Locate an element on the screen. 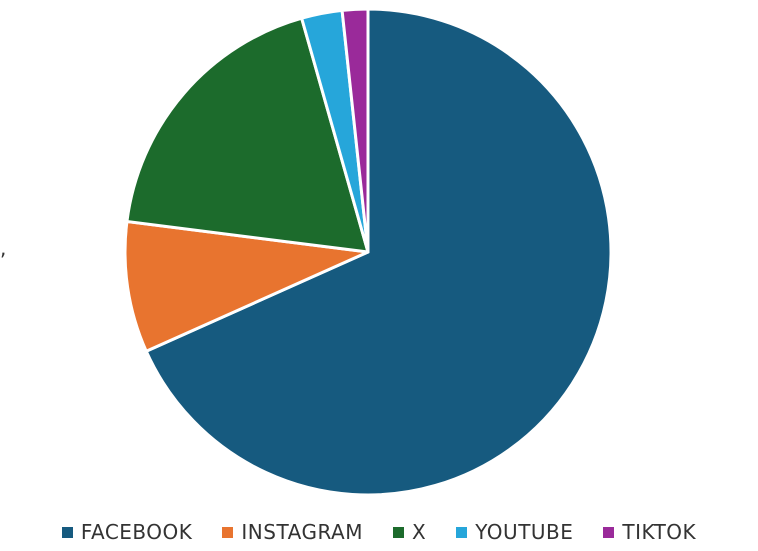  legend-item-tiktok: TIKTOK is located at coordinates (649, 532).